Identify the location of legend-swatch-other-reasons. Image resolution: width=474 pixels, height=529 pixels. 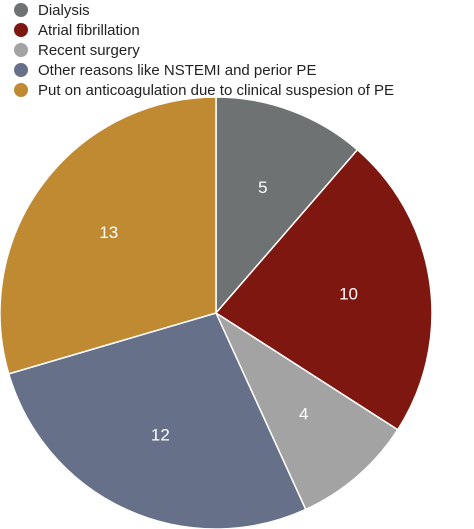
(21, 70).